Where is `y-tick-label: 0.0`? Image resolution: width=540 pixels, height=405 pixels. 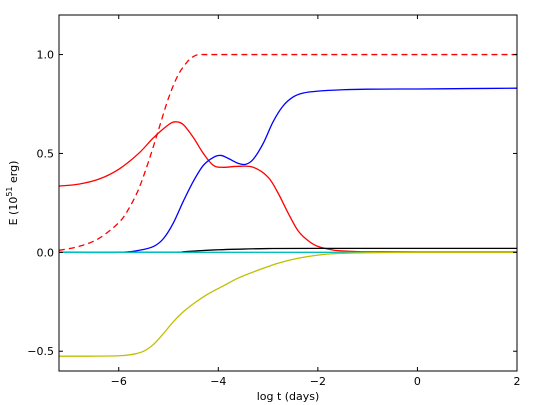
y-tick-label: 0.0 is located at coordinates (46, 252).